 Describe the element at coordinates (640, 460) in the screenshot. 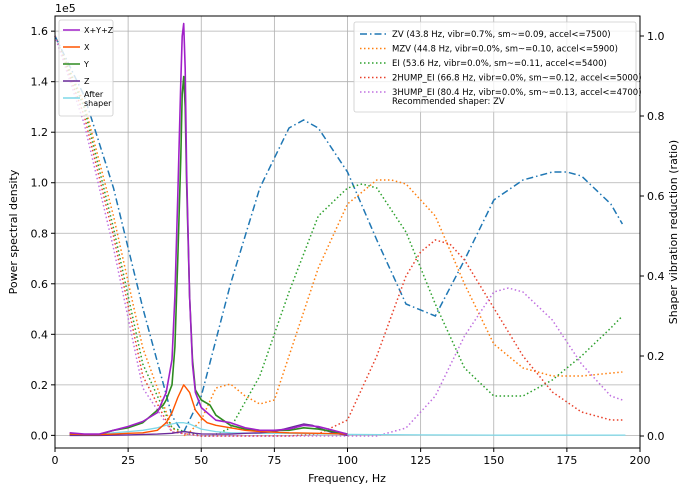

I see `x-tick-label: 200` at that location.